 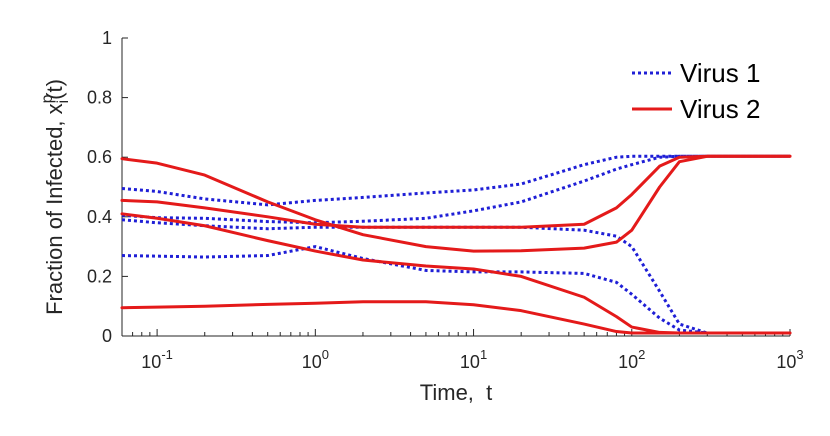 I want to click on y-axis-title: Fraction of Infected, xpi(t), so click(x=55, y=197).